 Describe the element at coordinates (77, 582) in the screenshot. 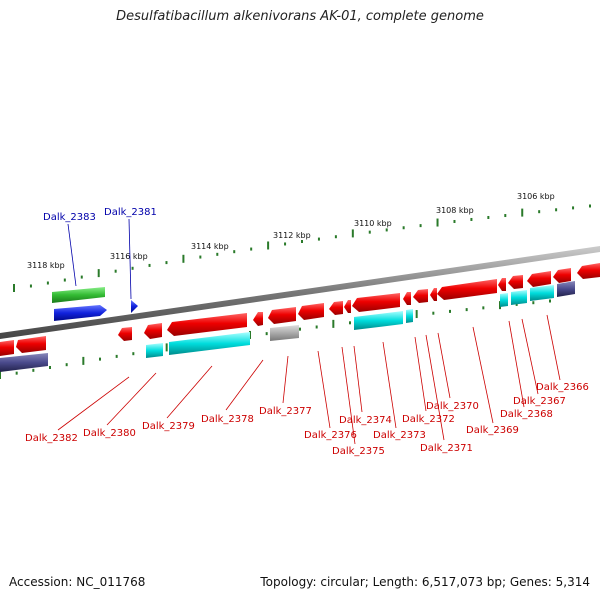

I see `accession-text: Accession: NC_011768` at that location.